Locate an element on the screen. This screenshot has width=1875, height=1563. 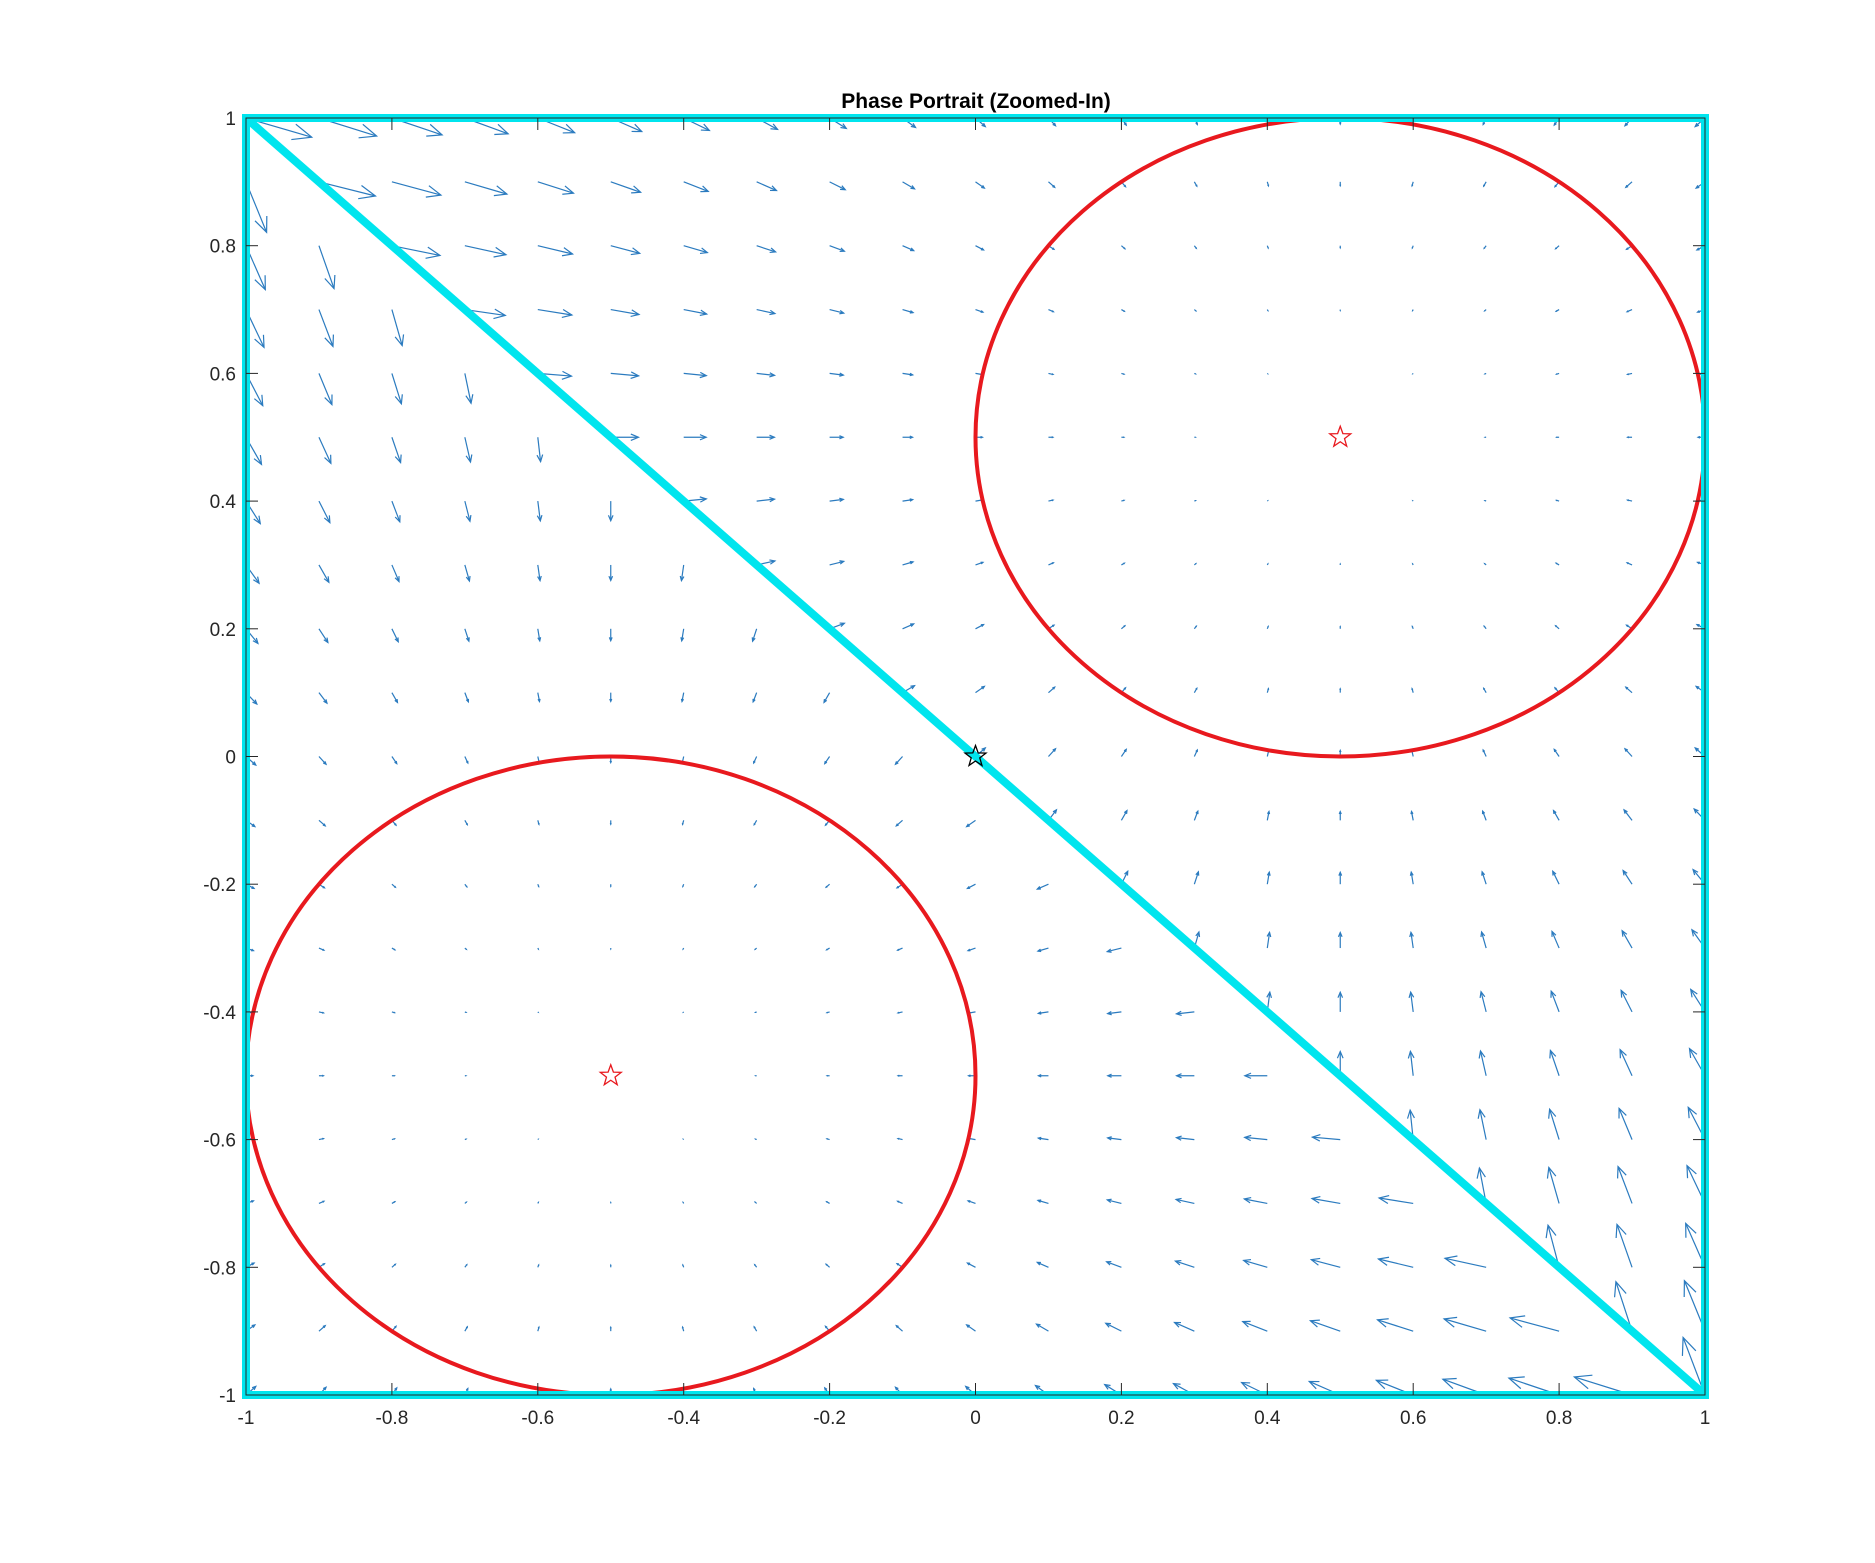
y-tick-label: -0.8 is located at coordinates (219, 1268).